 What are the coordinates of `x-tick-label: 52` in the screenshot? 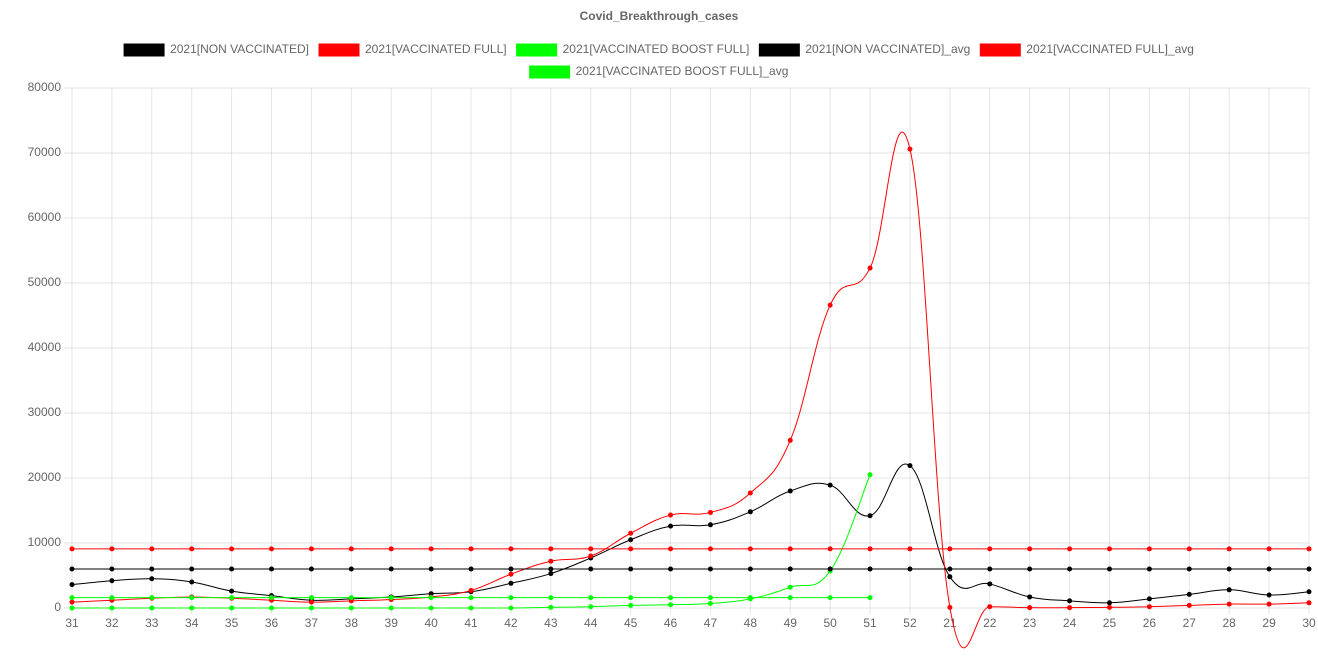 It's located at (910, 623).